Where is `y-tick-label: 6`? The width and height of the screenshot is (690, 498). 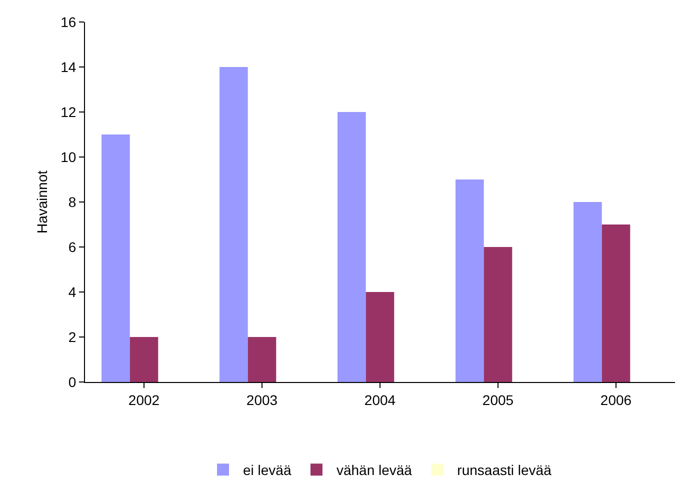
y-tick-label: 6 is located at coordinates (72, 246).